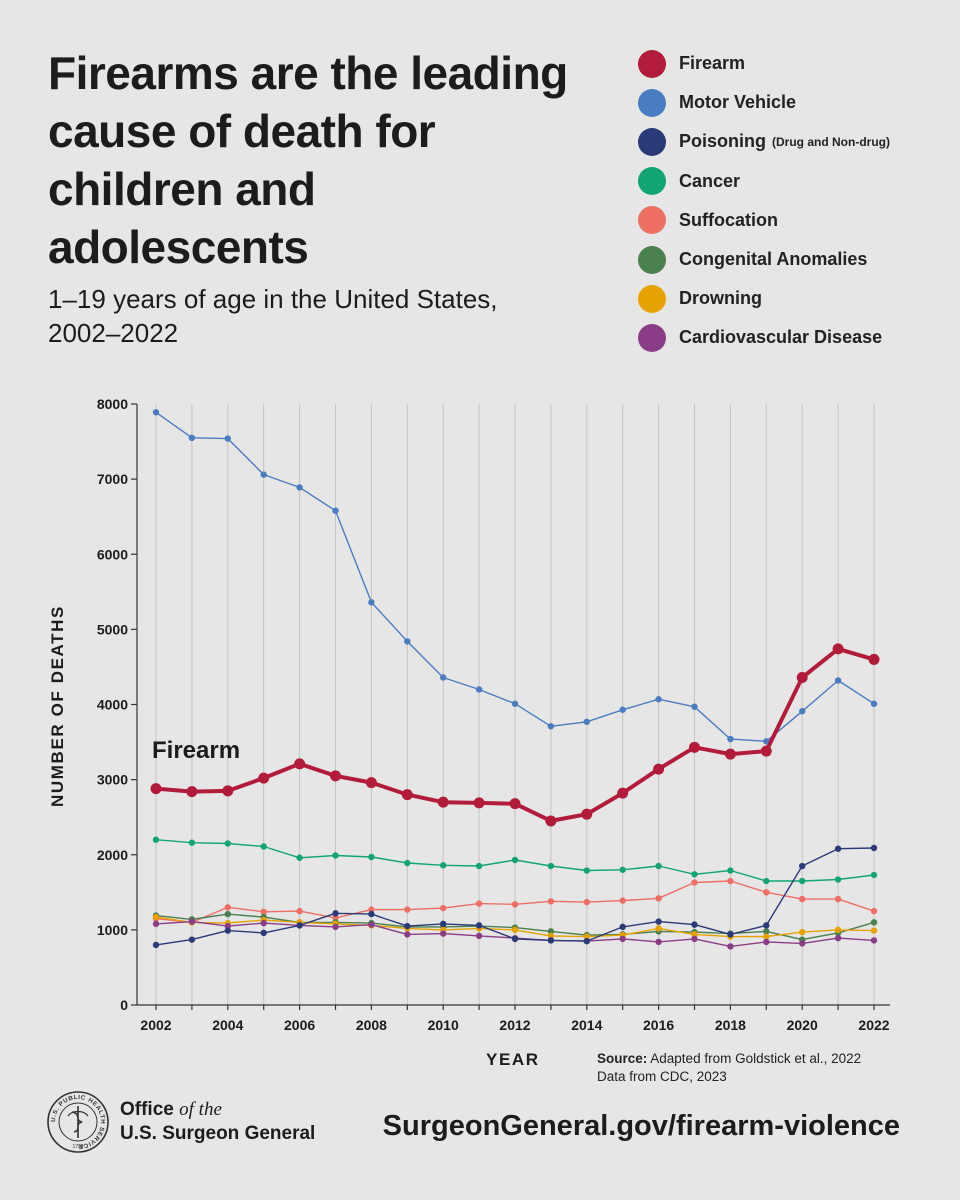 This screenshot has width=960, height=1200. I want to click on point-firearm-2018, so click(730, 754).